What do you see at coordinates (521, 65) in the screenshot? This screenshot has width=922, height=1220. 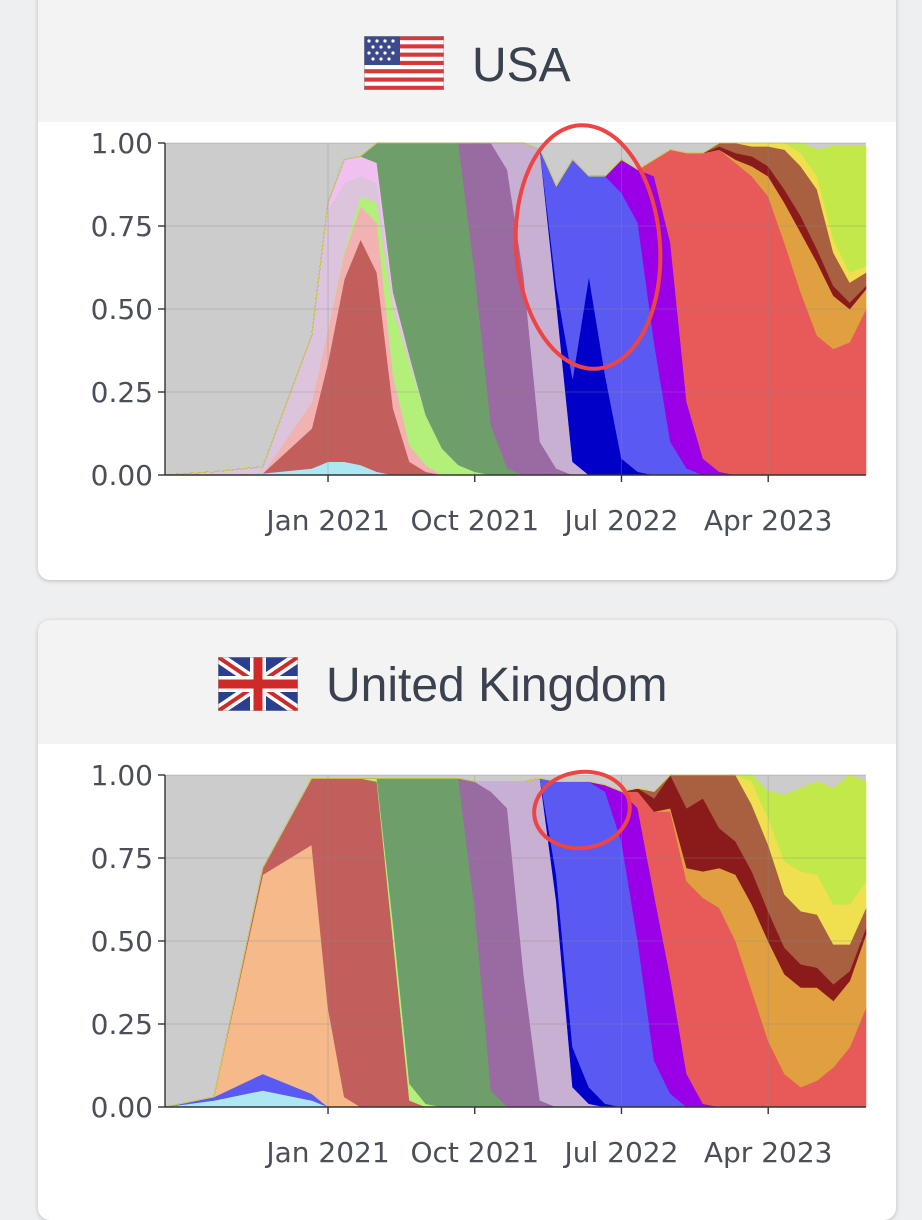 I see `chart-title-usa: USA` at bounding box center [521, 65].